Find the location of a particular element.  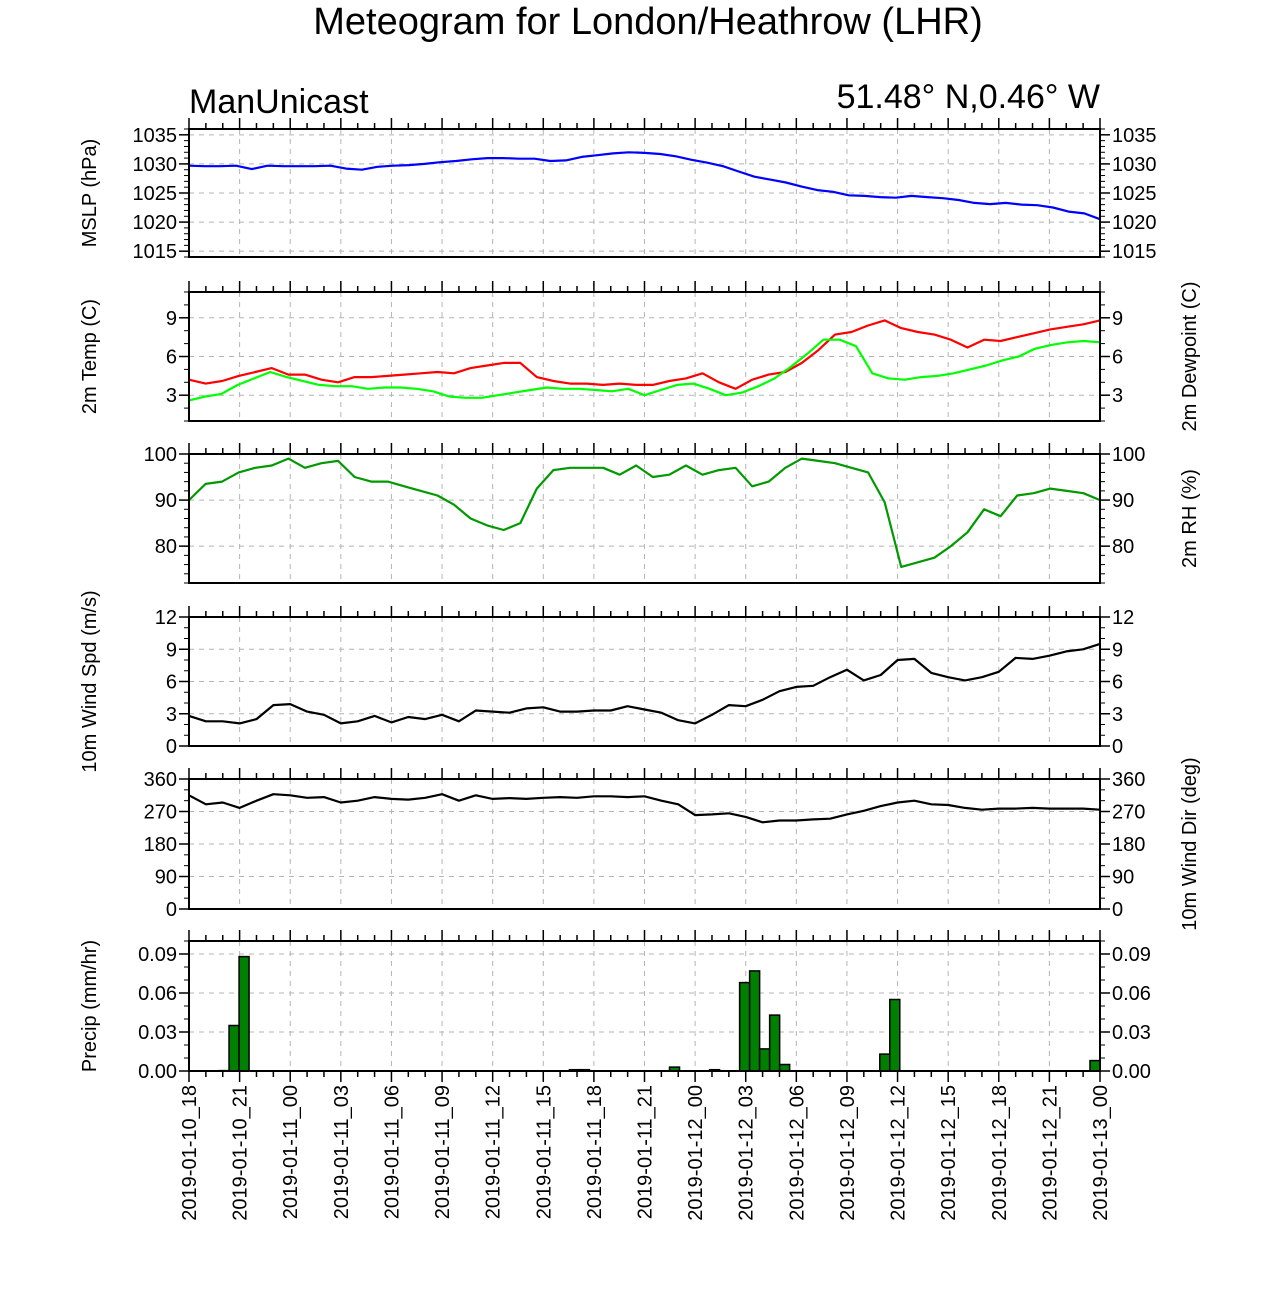

x-tick-label: 2019-01-11_15 is located at coordinates (544, 1152).